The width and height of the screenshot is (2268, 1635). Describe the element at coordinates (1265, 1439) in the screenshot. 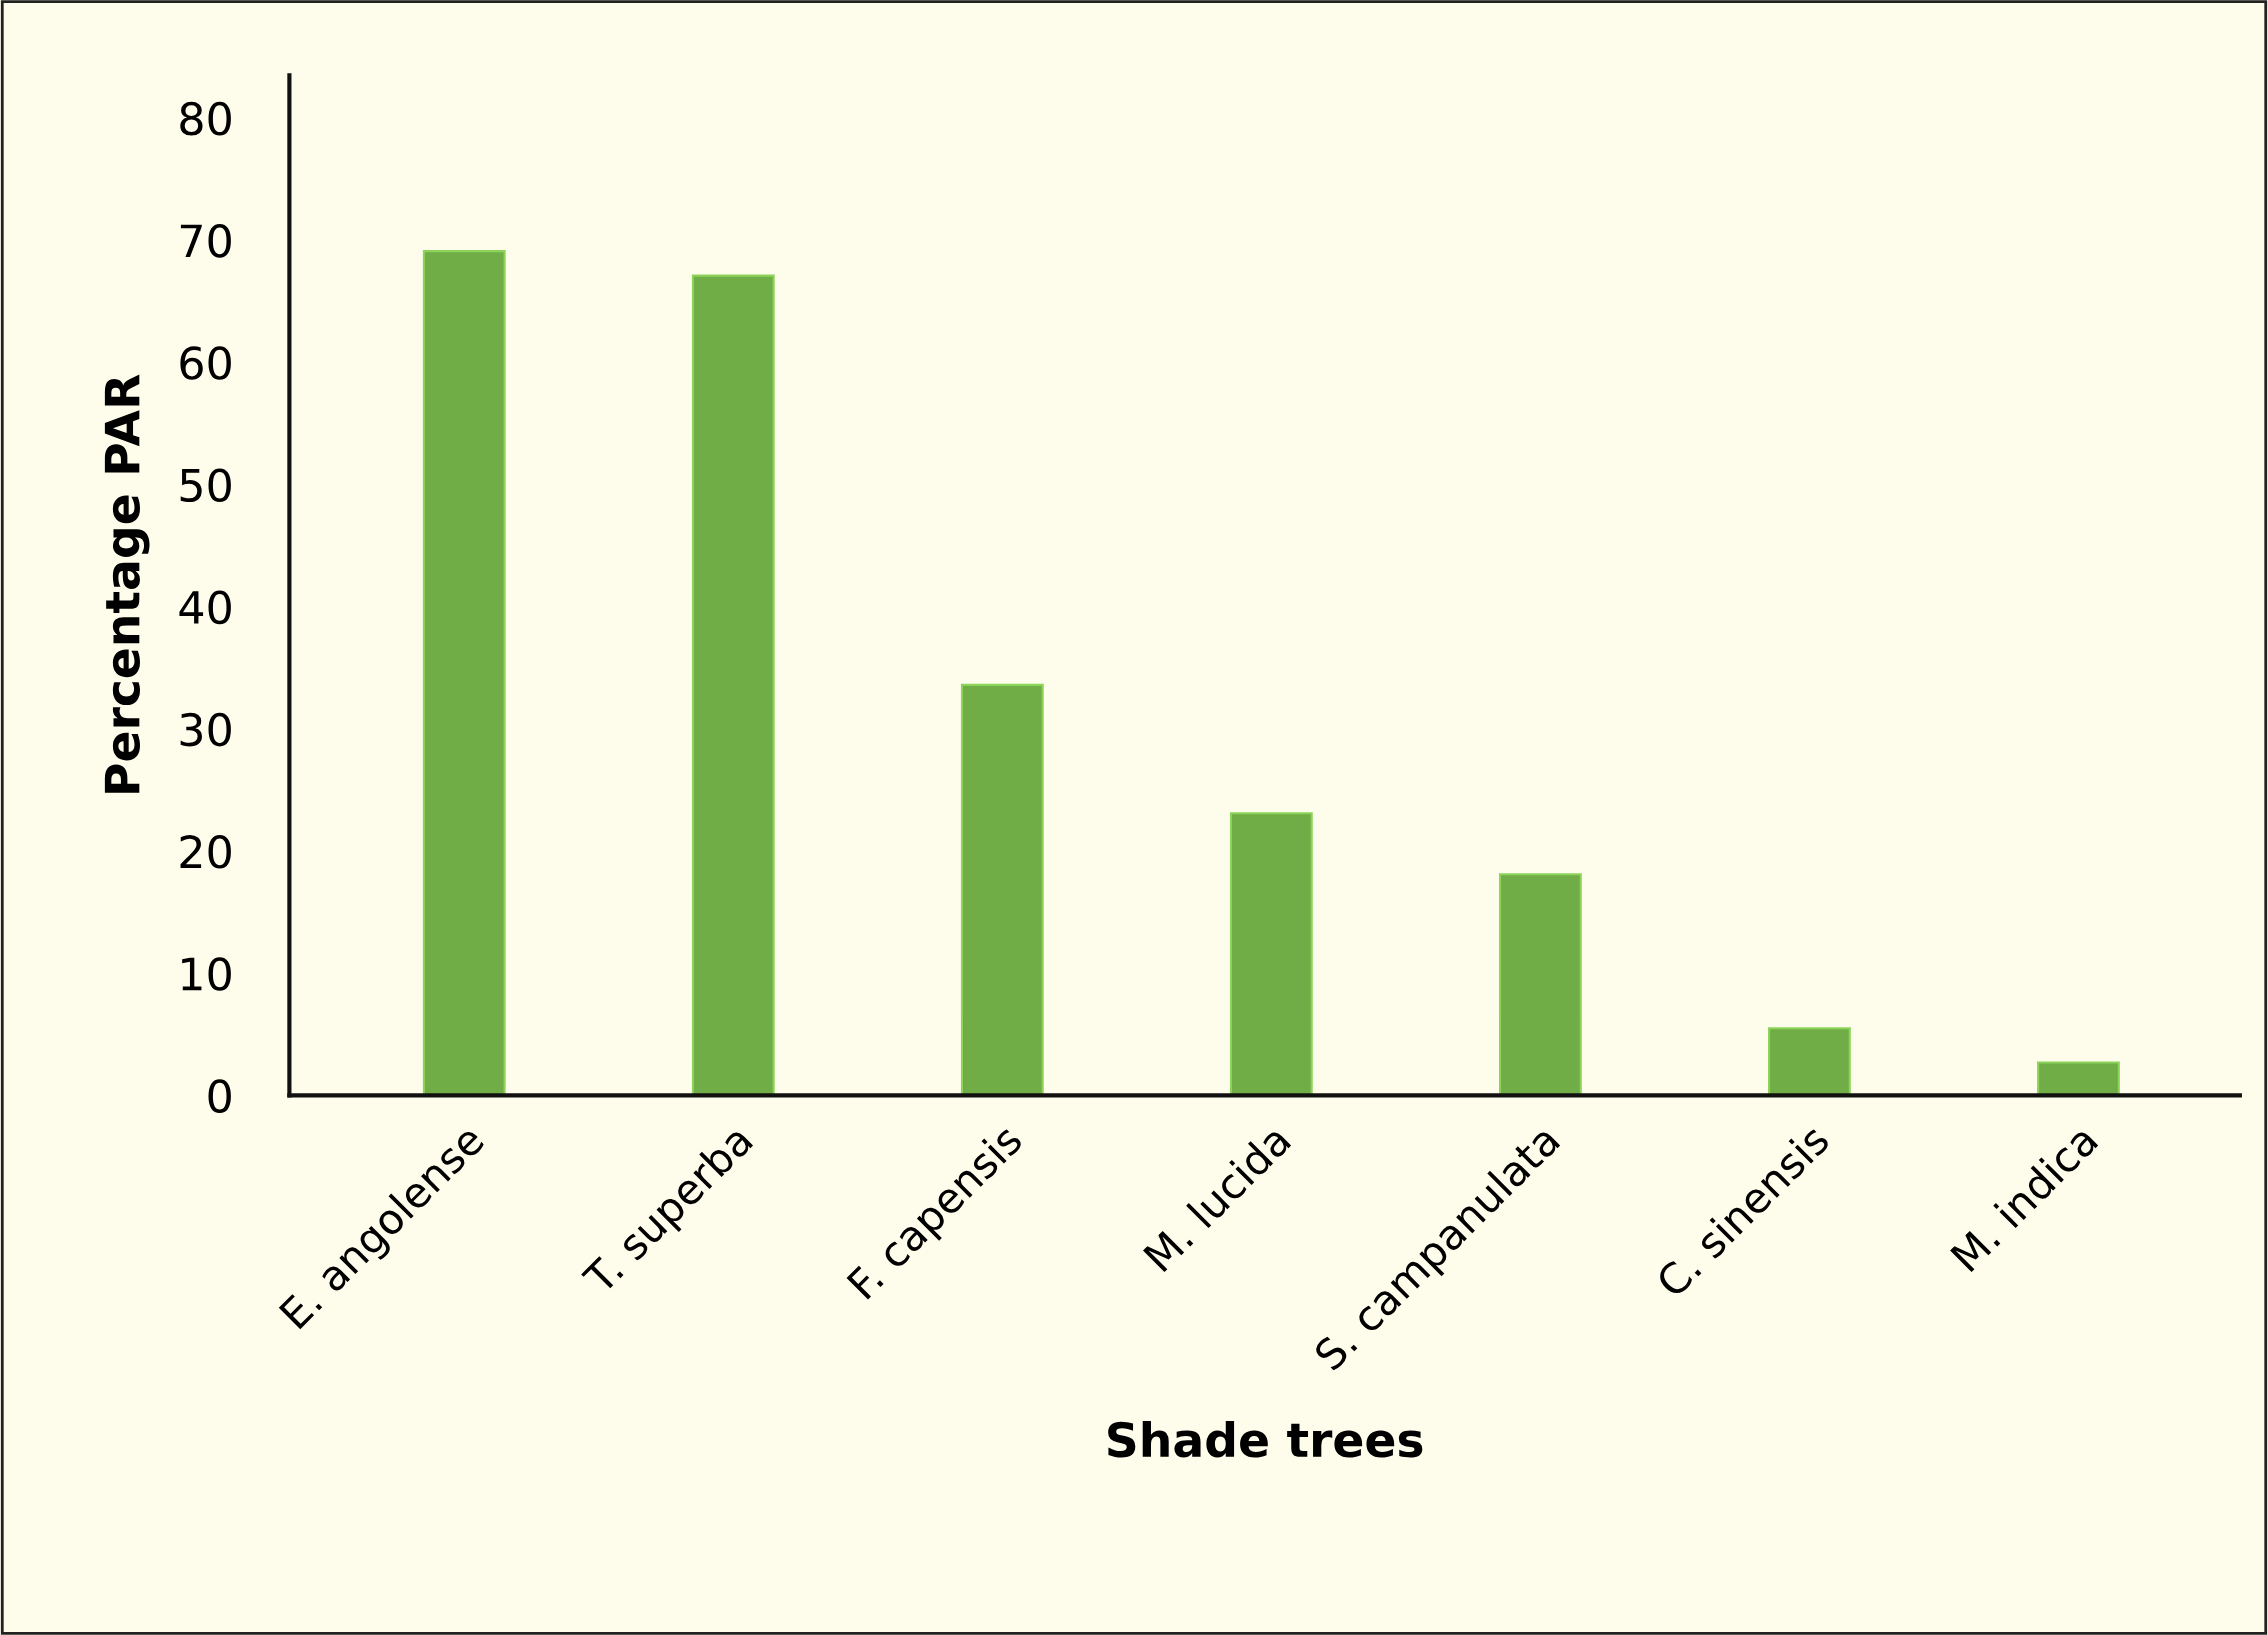

I see `x-axis-title: Shade trees` at that location.